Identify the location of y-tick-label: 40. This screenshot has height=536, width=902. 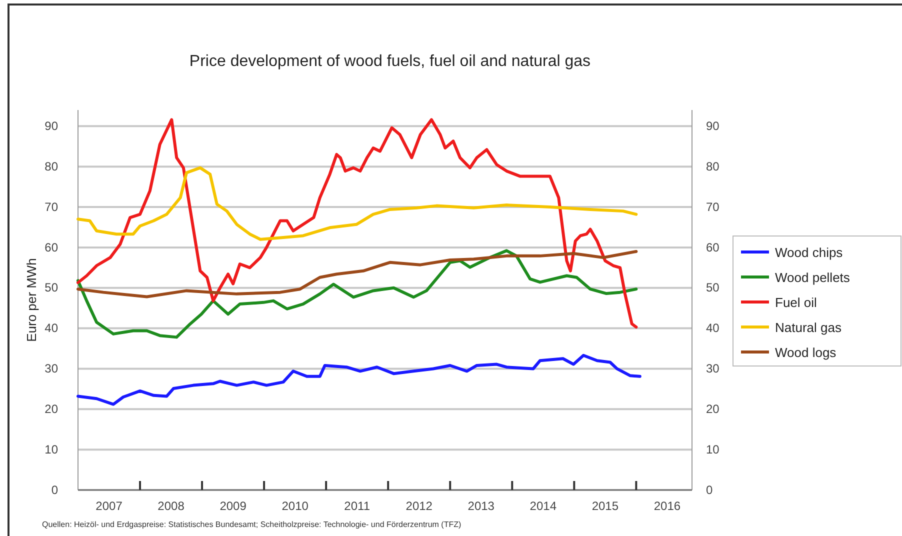
(51, 328).